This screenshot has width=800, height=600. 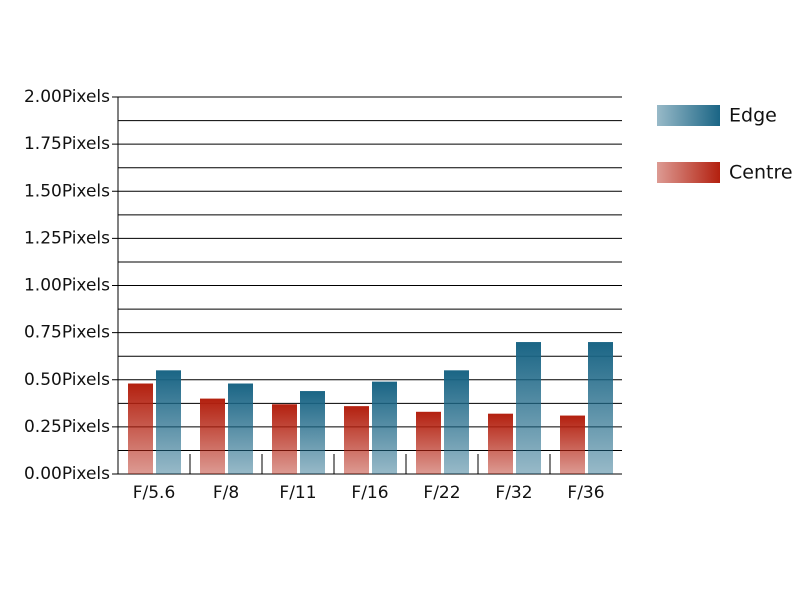 What do you see at coordinates (67, 97) in the screenshot?
I see `y-tick-label: 2.00Pixels` at bounding box center [67, 97].